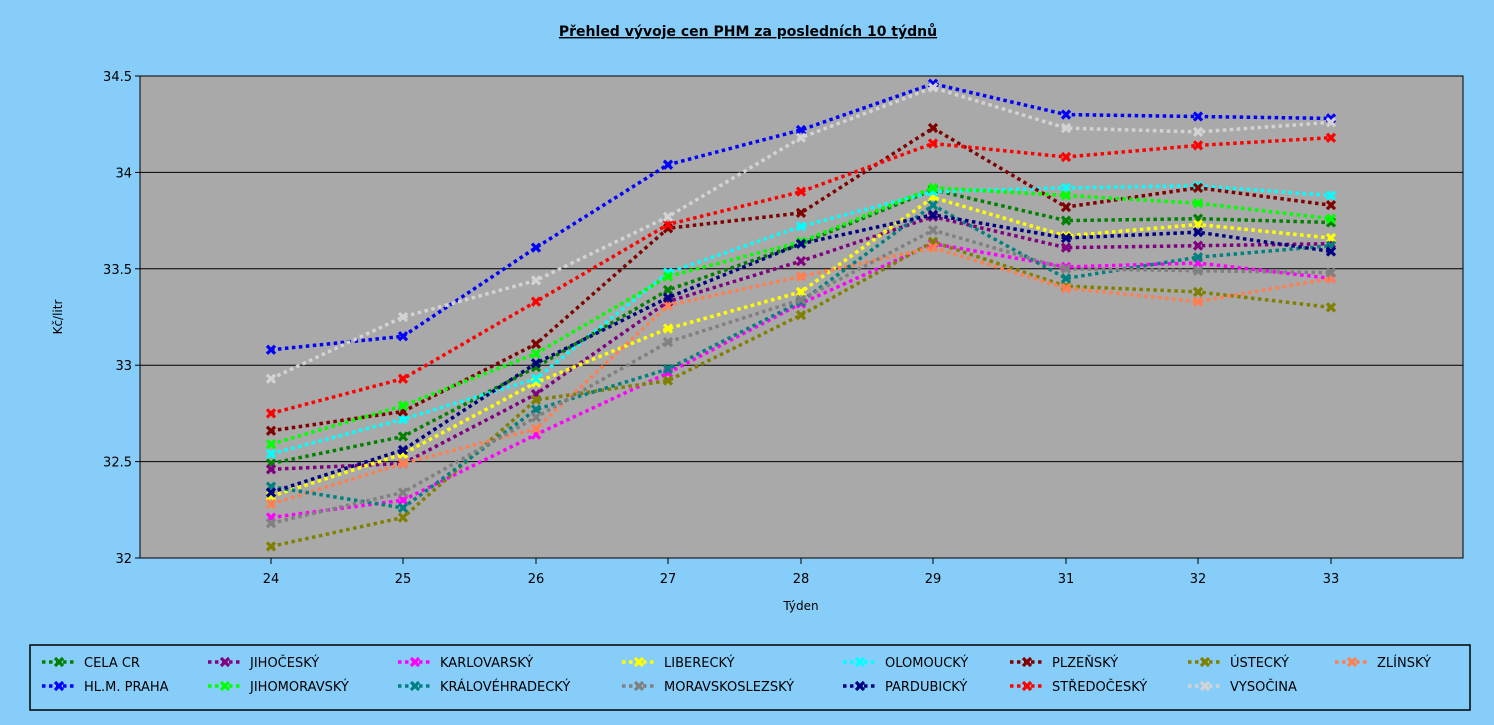 This screenshot has width=1494, height=725. What do you see at coordinates (126, 687) in the screenshot?
I see `legend-label: HL.M. PRAHA` at bounding box center [126, 687].